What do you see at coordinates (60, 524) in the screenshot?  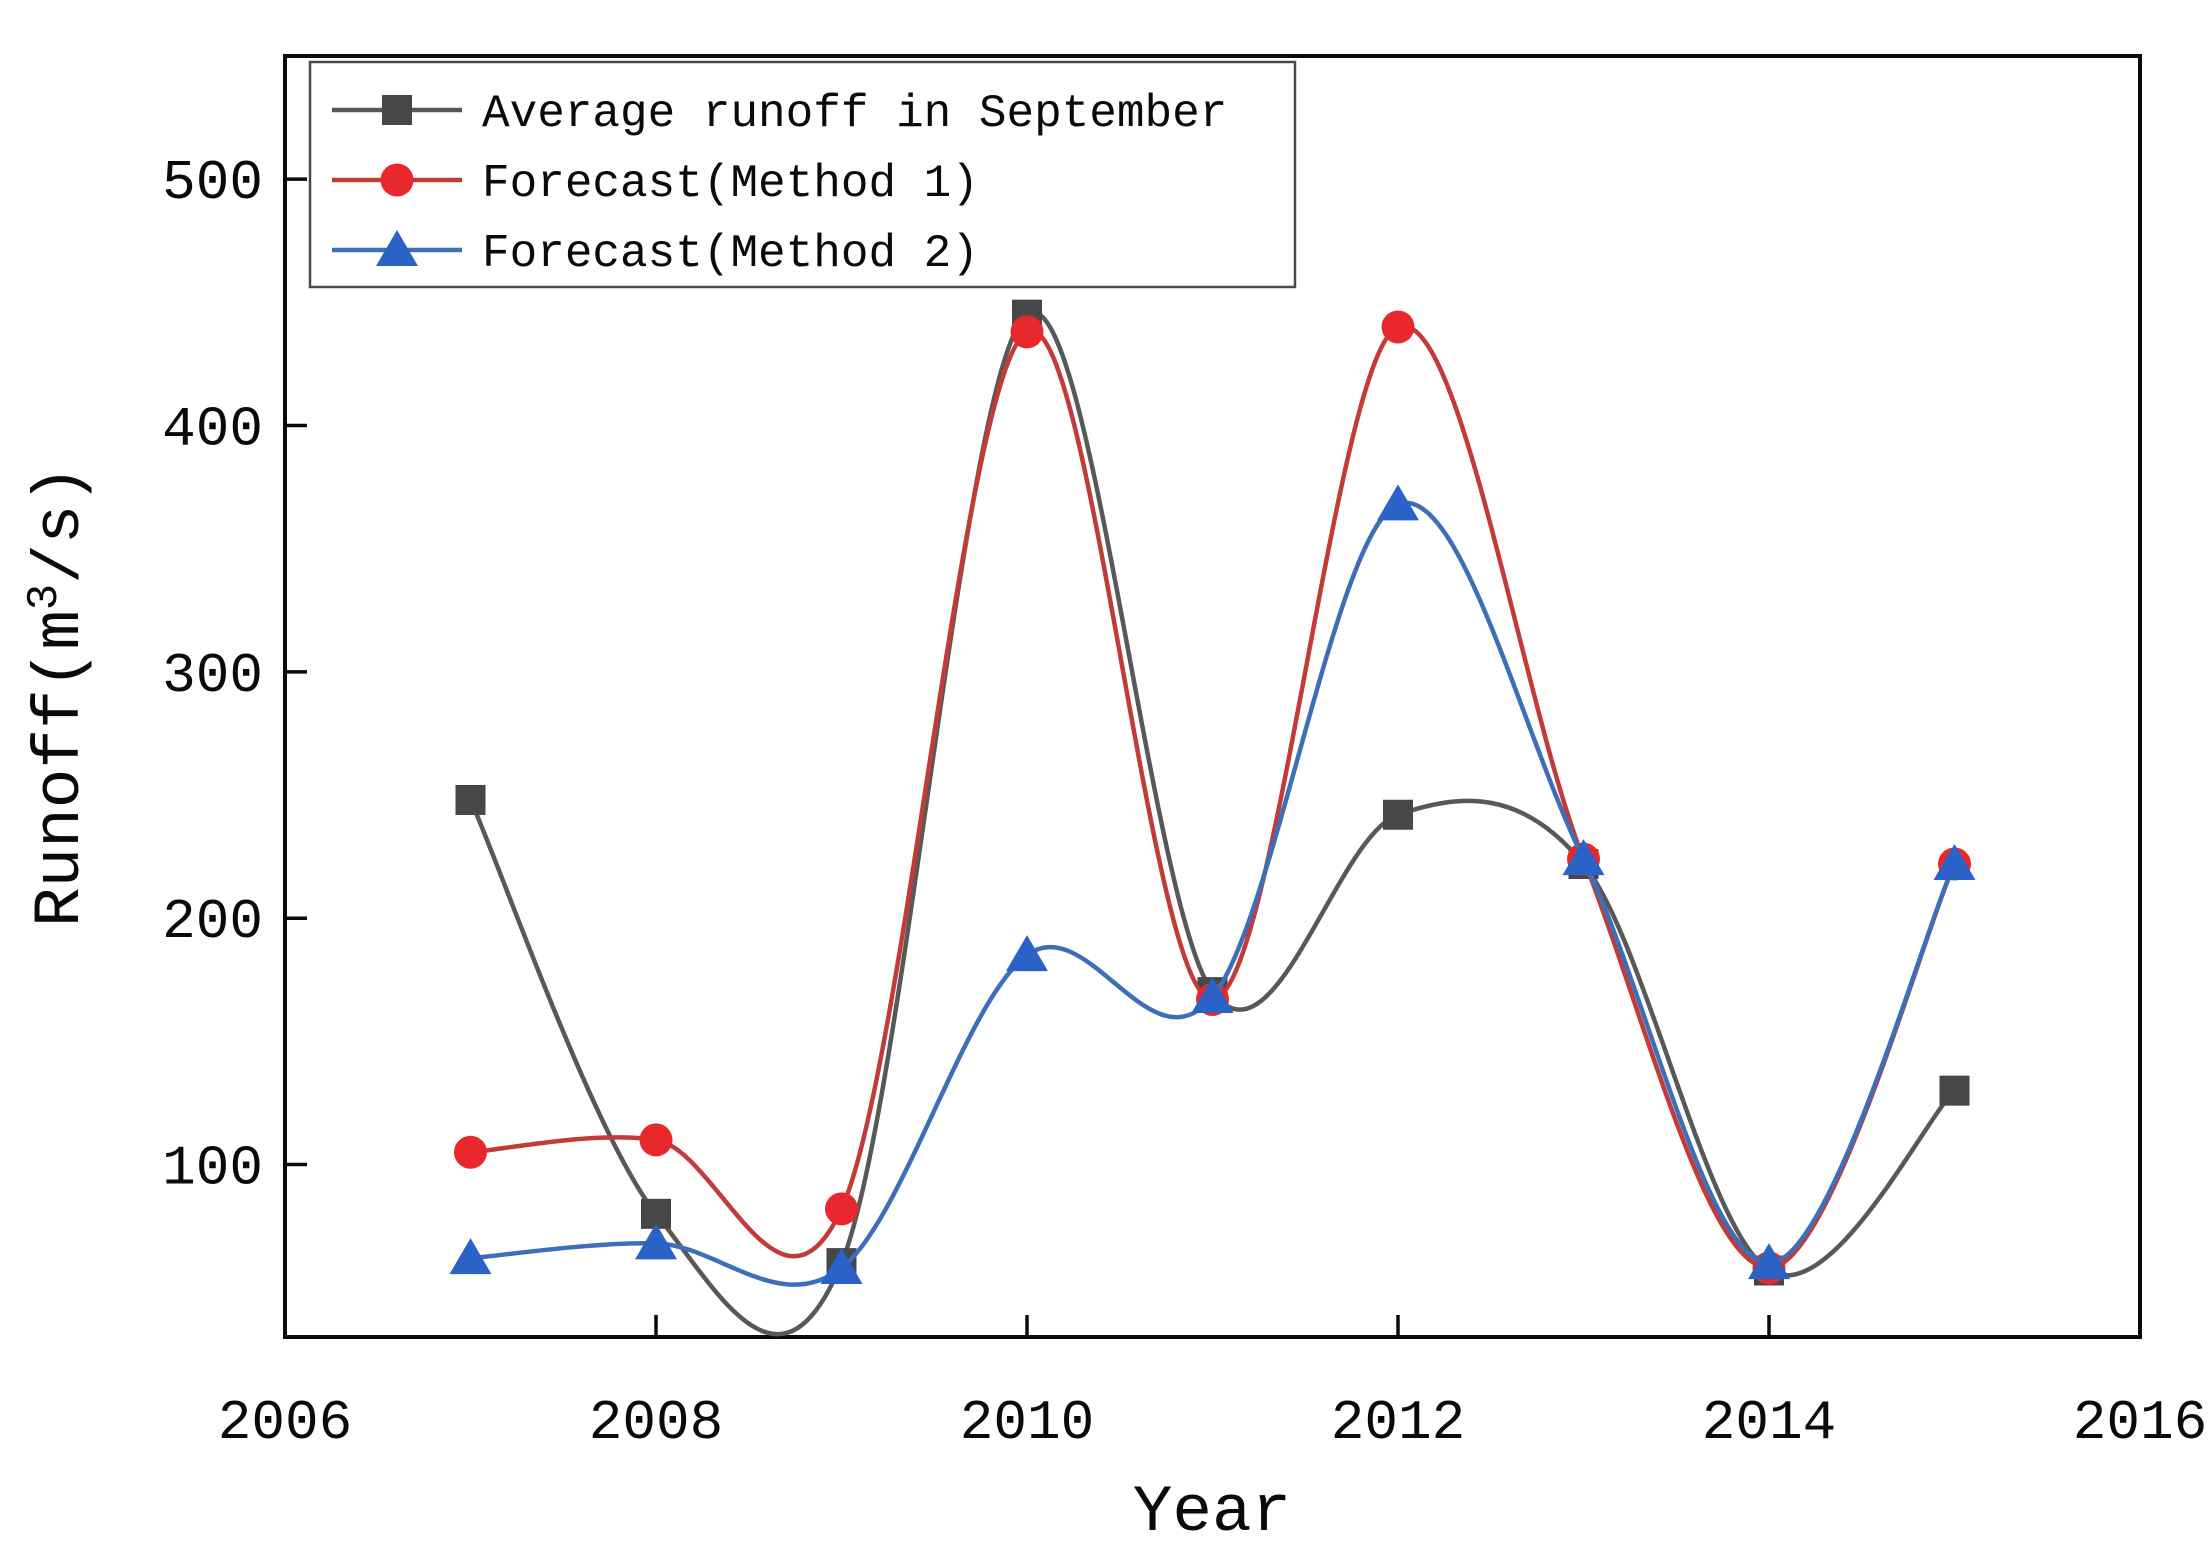 I see `y-axis-label-suffix: /s)` at bounding box center [60, 524].